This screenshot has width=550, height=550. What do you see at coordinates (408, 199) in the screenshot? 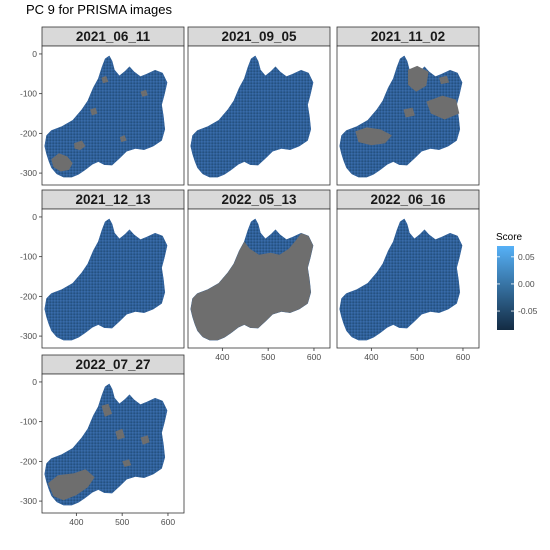
I see `facet-strip-label: 2022_06_16` at bounding box center [408, 199].